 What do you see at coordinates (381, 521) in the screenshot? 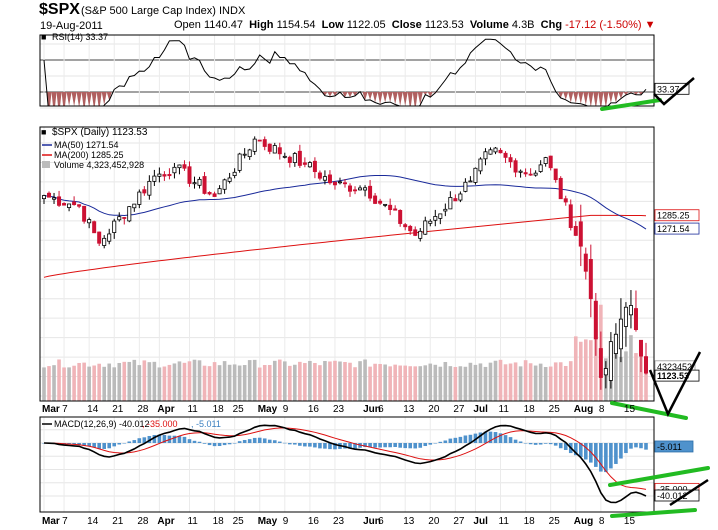
I see `x-axis-label: 6` at bounding box center [381, 521].